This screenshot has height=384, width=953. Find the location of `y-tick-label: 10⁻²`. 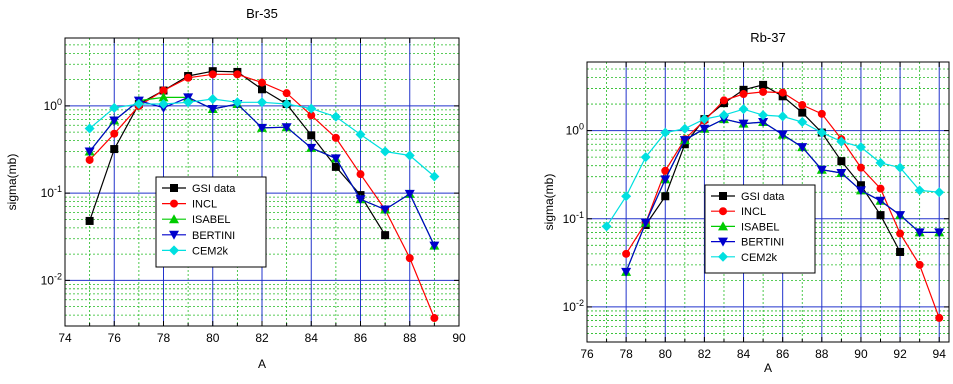

y-tick-label: 10⁻² is located at coordinates (573, 306).